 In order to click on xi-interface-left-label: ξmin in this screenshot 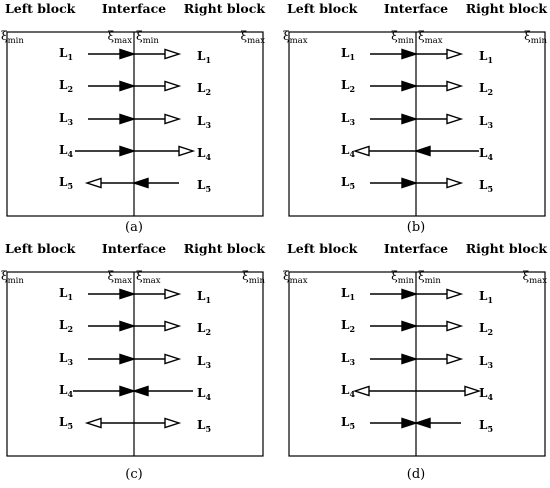, I will do `click(402, 37)`.